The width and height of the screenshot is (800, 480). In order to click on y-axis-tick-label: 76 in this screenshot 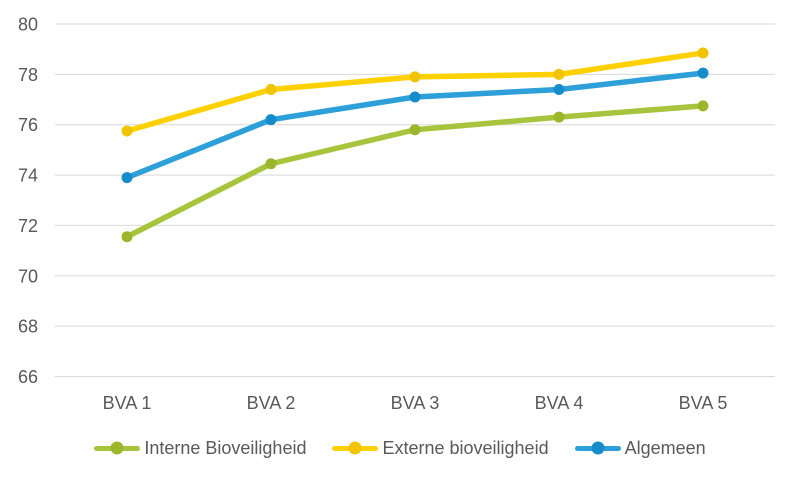, I will do `click(28, 125)`.